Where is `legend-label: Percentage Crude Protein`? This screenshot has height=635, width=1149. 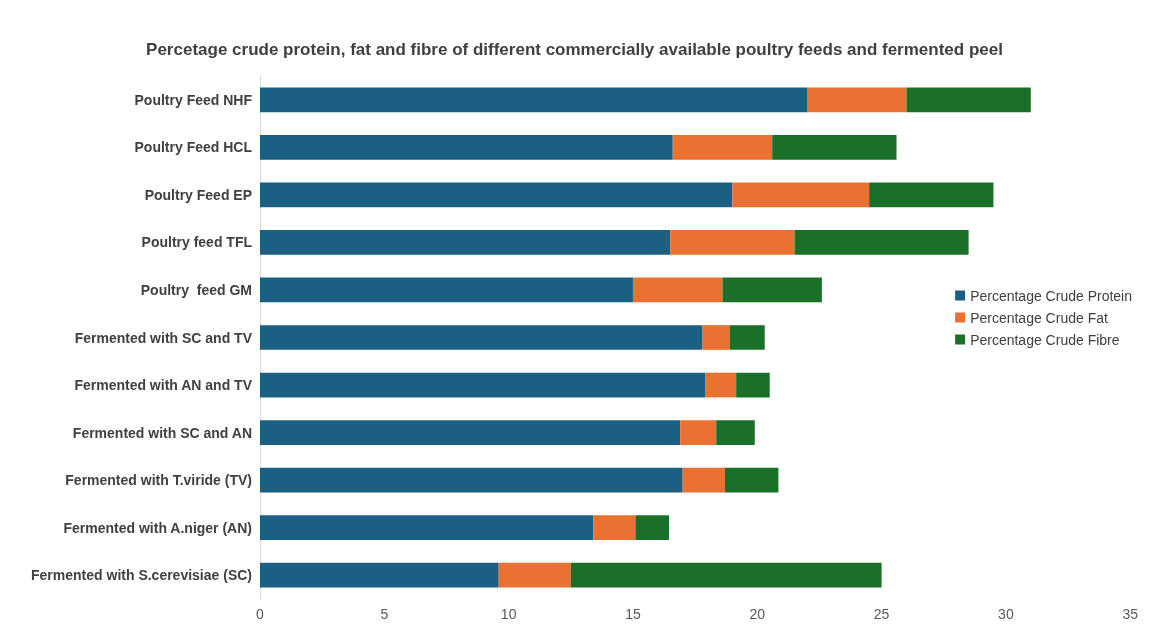
legend-label: Percentage Crude Protein is located at coordinates (1051, 295).